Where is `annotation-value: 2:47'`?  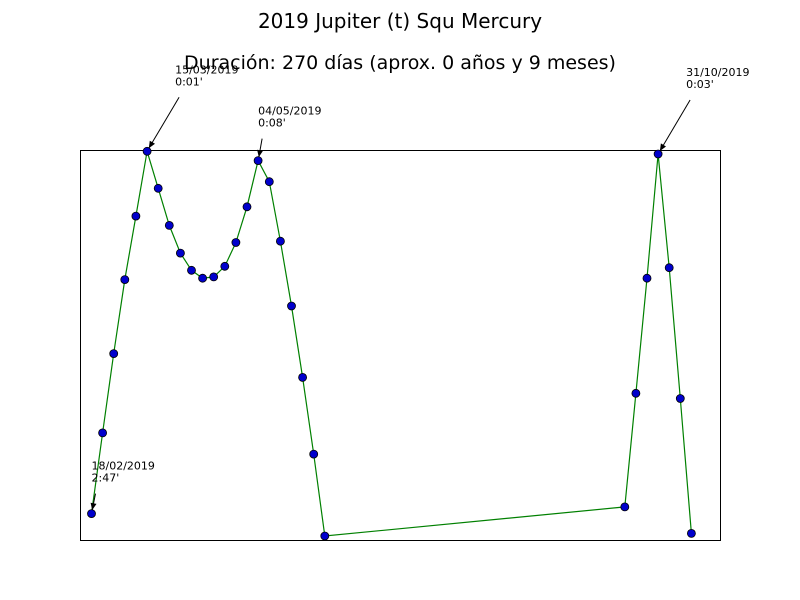
annotation-value: 2:47' is located at coordinates (106, 478).